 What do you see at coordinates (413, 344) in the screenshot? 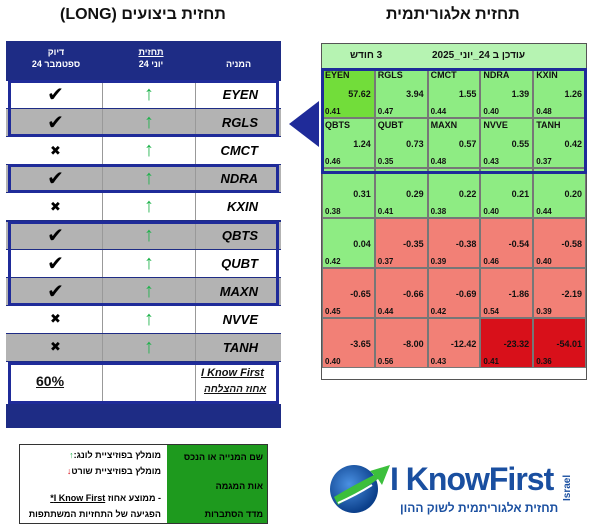
I see `heatmap-cell-signal: -8.00` at bounding box center [413, 344].